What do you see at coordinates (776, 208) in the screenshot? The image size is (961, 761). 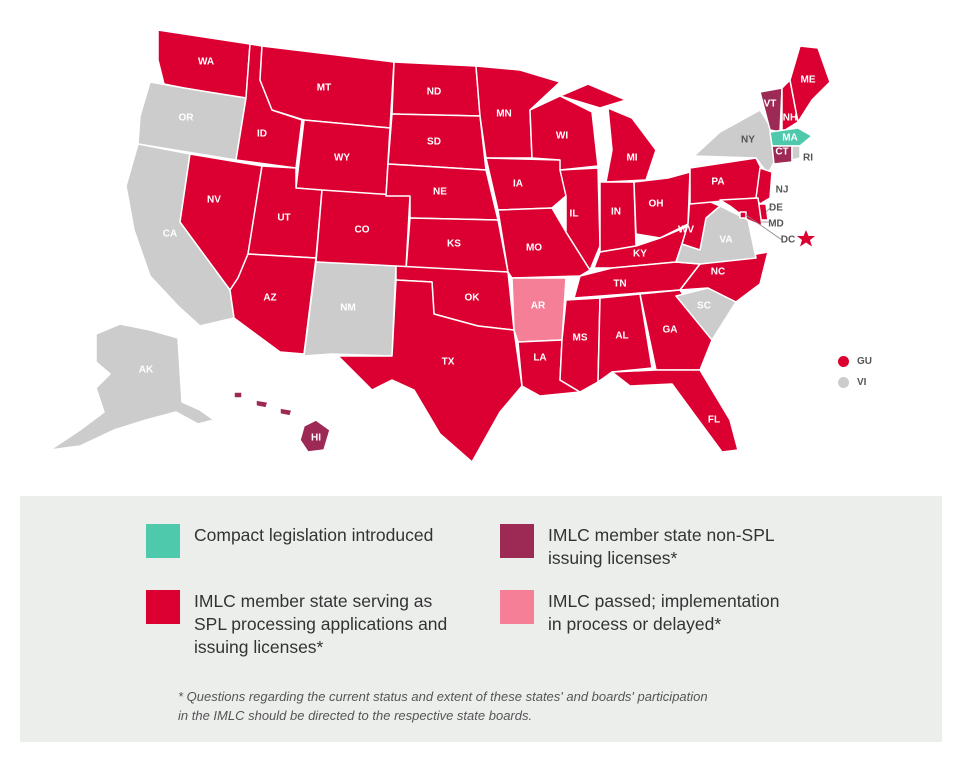 I see `state-label-de: DE` at bounding box center [776, 208].